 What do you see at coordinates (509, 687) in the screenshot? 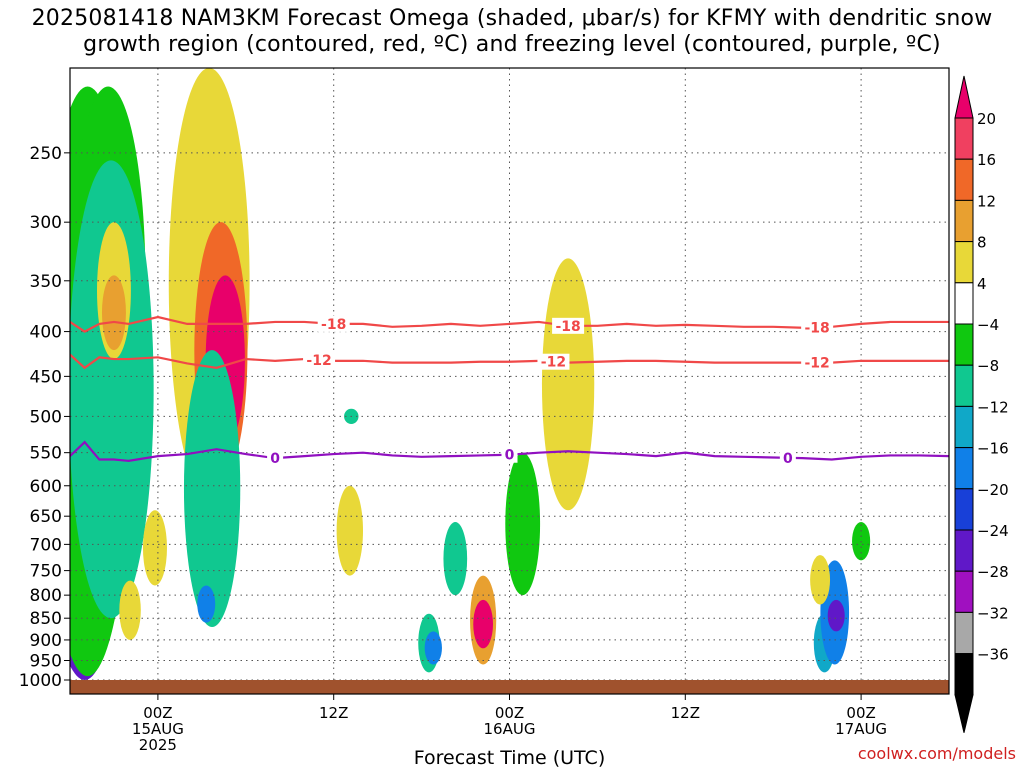
I see `ground-strip` at bounding box center [509, 687].